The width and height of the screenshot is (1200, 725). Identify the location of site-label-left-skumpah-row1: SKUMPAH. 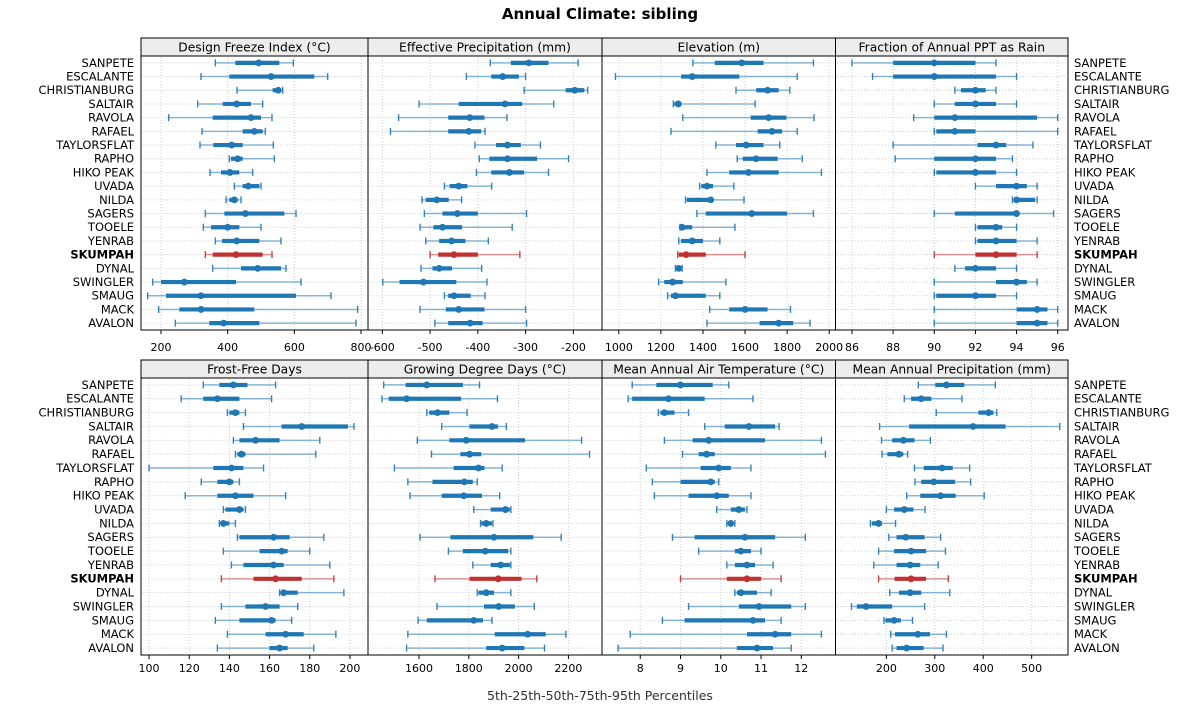
(102, 579).